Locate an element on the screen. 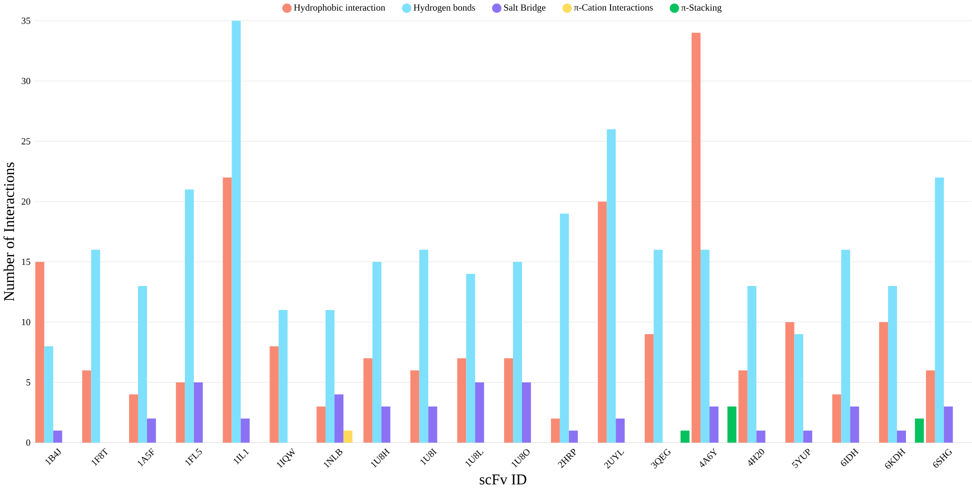 The height and width of the screenshot is (488, 972). x-tick-label: 1IL1 is located at coordinates (242, 456).